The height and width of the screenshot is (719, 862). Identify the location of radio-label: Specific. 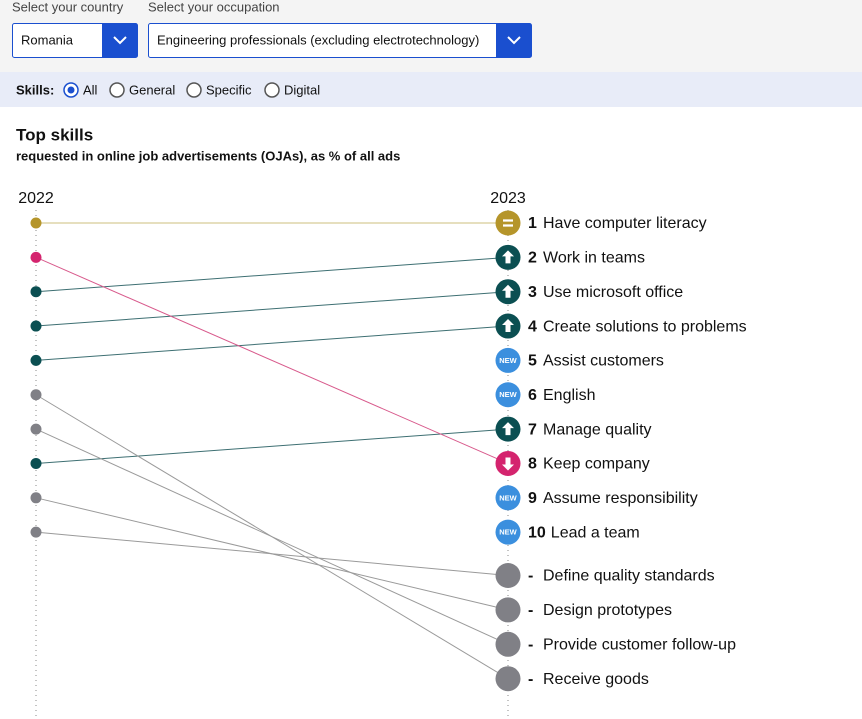
(229, 89).